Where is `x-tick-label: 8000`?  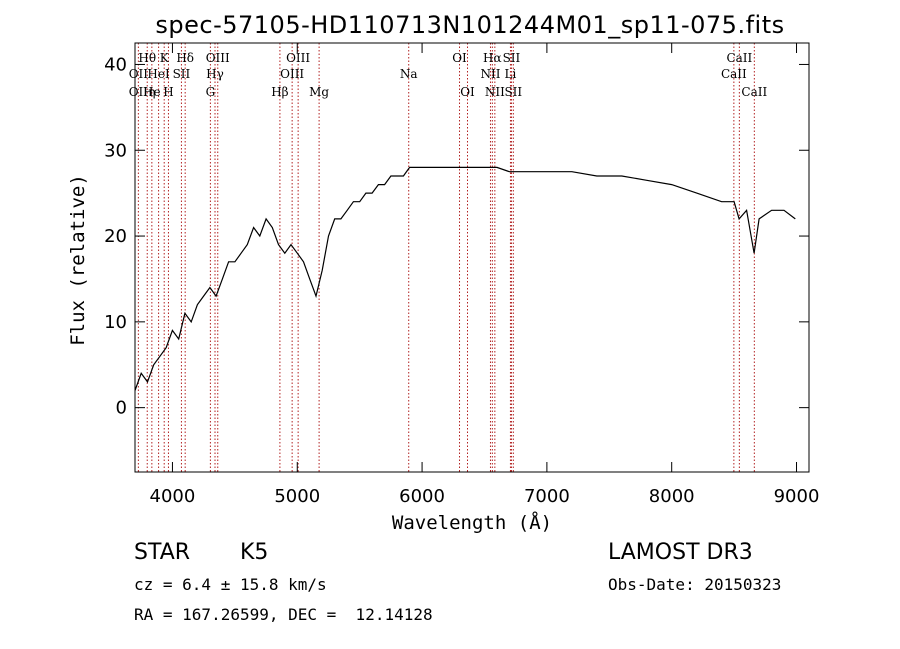
x-tick-label: 8000 is located at coordinates (672, 496).